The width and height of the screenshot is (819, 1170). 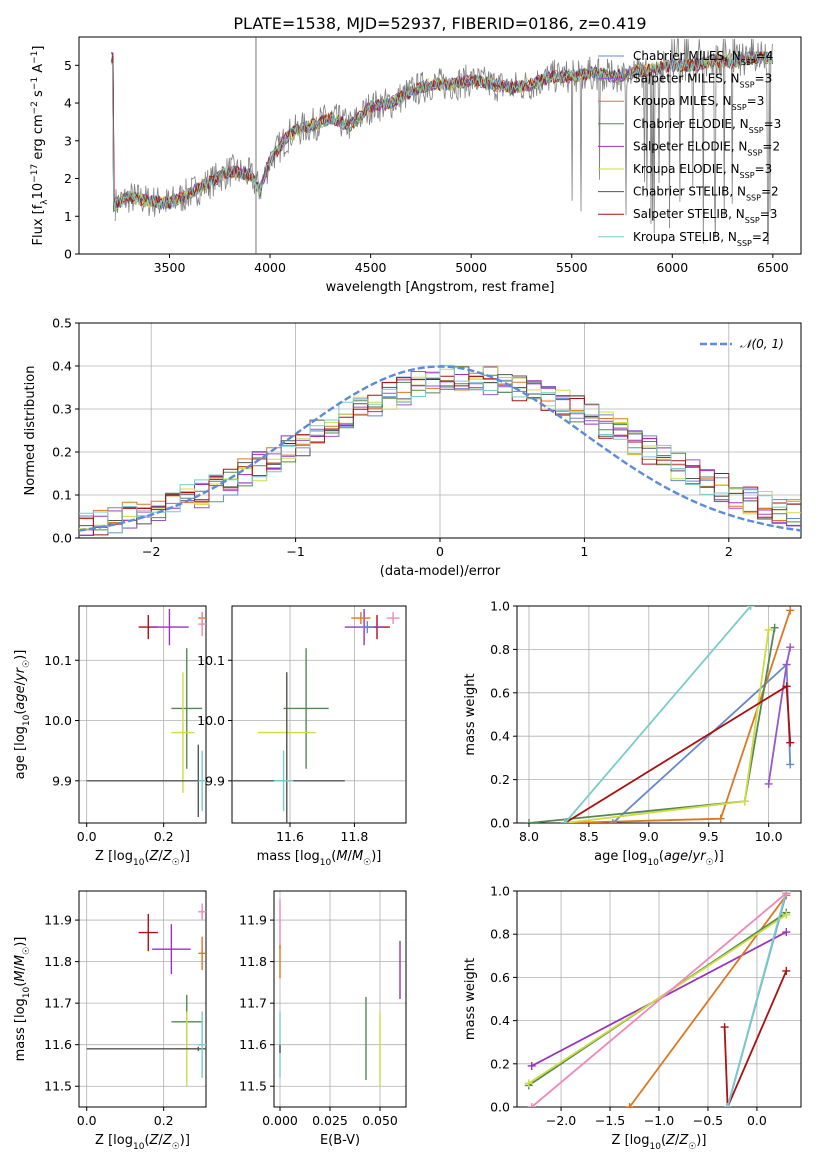 What do you see at coordinates (572, 267) in the screenshot?
I see `x-tick-label: 5500` at bounding box center [572, 267].